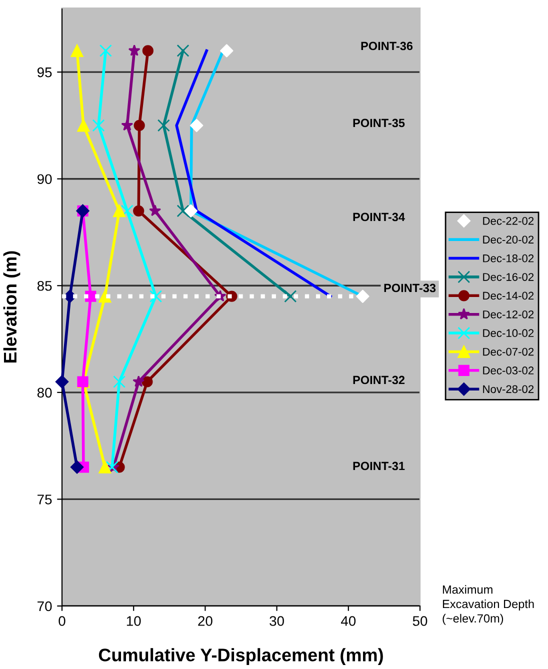  Describe the element at coordinates (11, 306) in the screenshot. I see `y-axis-title: Elevation (m)` at that location.